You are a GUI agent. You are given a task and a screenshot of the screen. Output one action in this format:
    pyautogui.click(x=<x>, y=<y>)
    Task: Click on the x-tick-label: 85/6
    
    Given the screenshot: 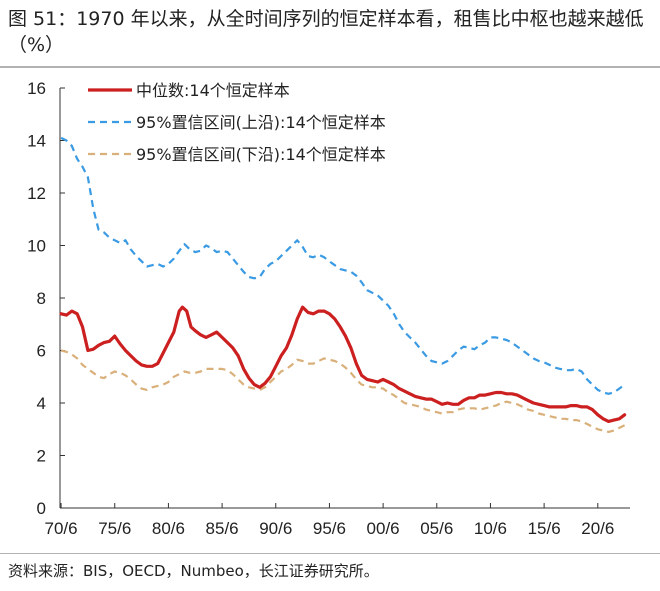 What is the action you would take?
    pyautogui.click(x=222, y=528)
    